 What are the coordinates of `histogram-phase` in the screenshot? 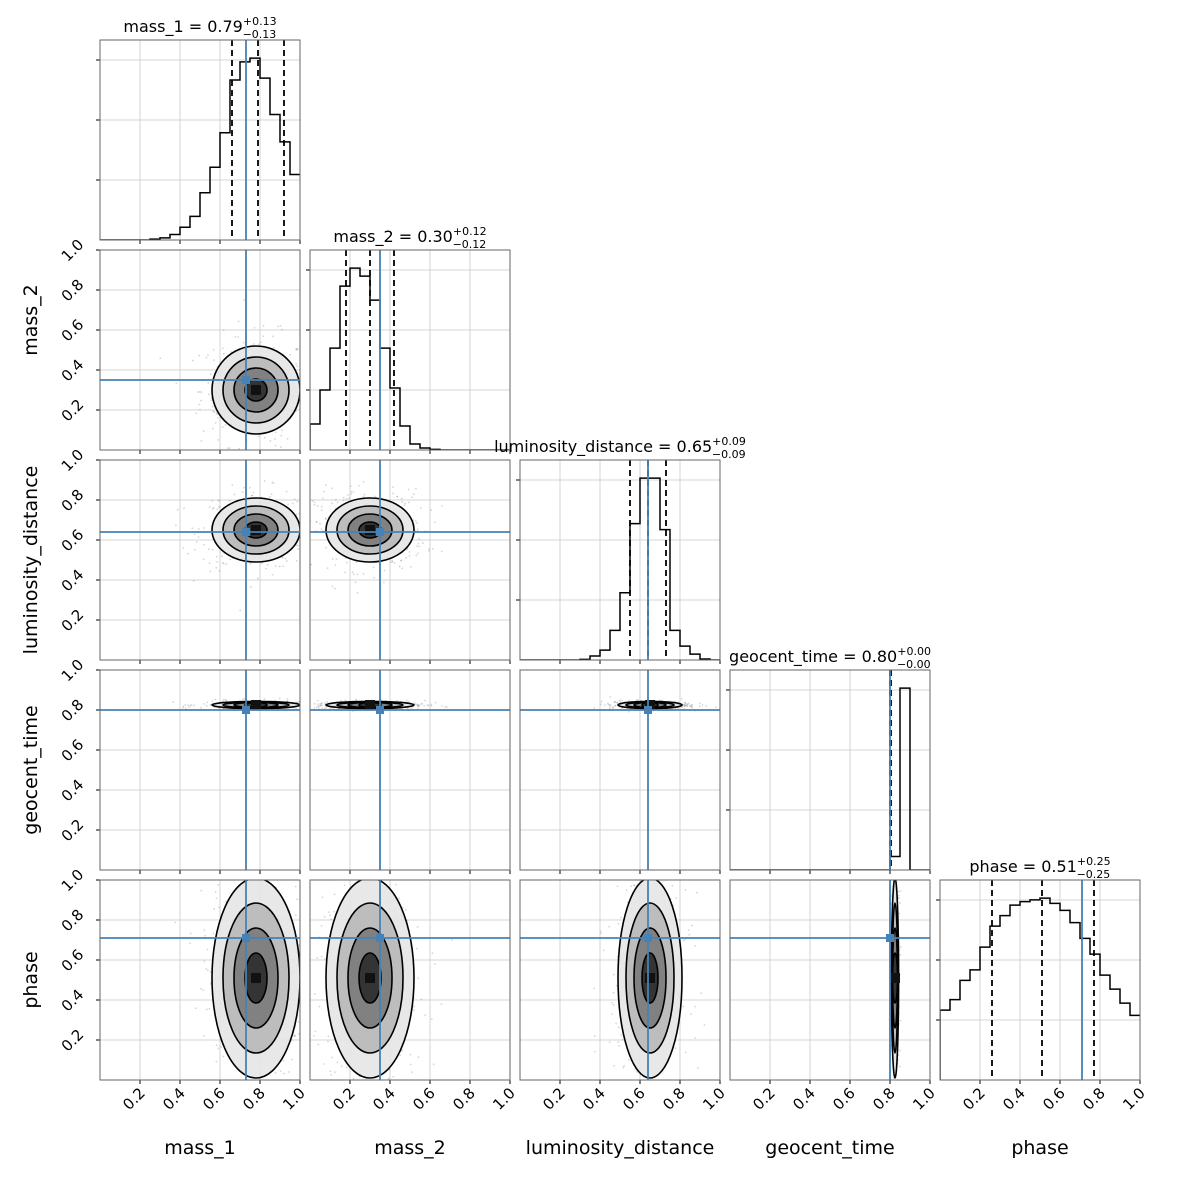 It's located at (1040, 988).